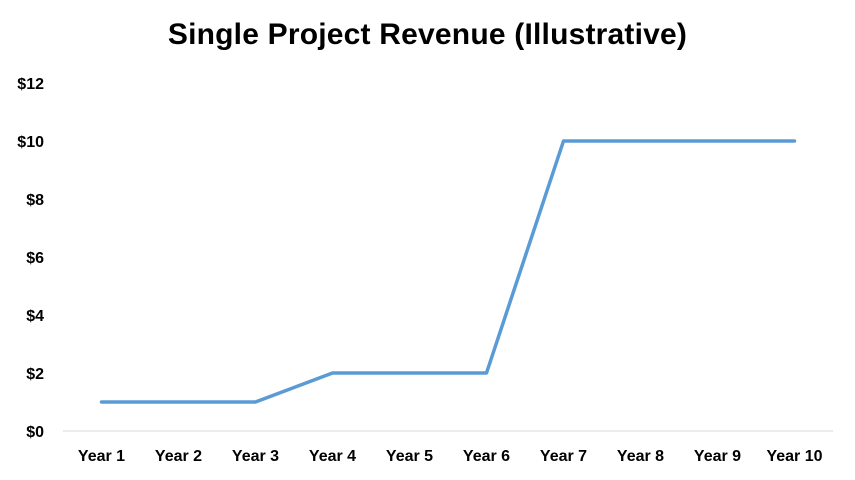 The width and height of the screenshot is (855, 480). What do you see at coordinates (640, 456) in the screenshot?
I see `x-tick-label: Year 8` at bounding box center [640, 456].